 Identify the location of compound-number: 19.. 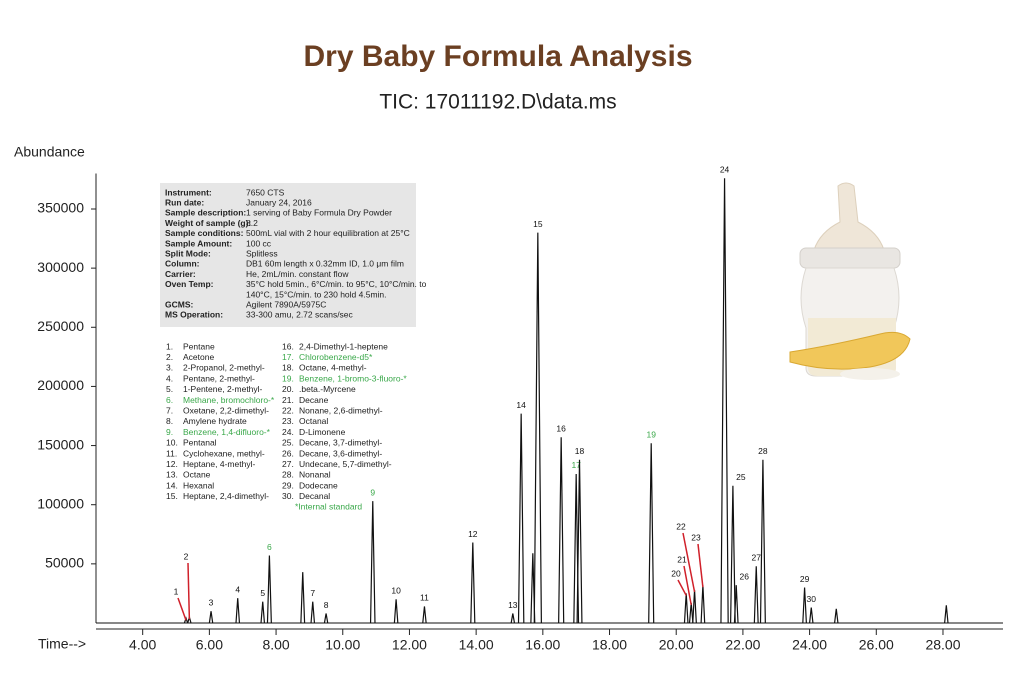
(288, 378).